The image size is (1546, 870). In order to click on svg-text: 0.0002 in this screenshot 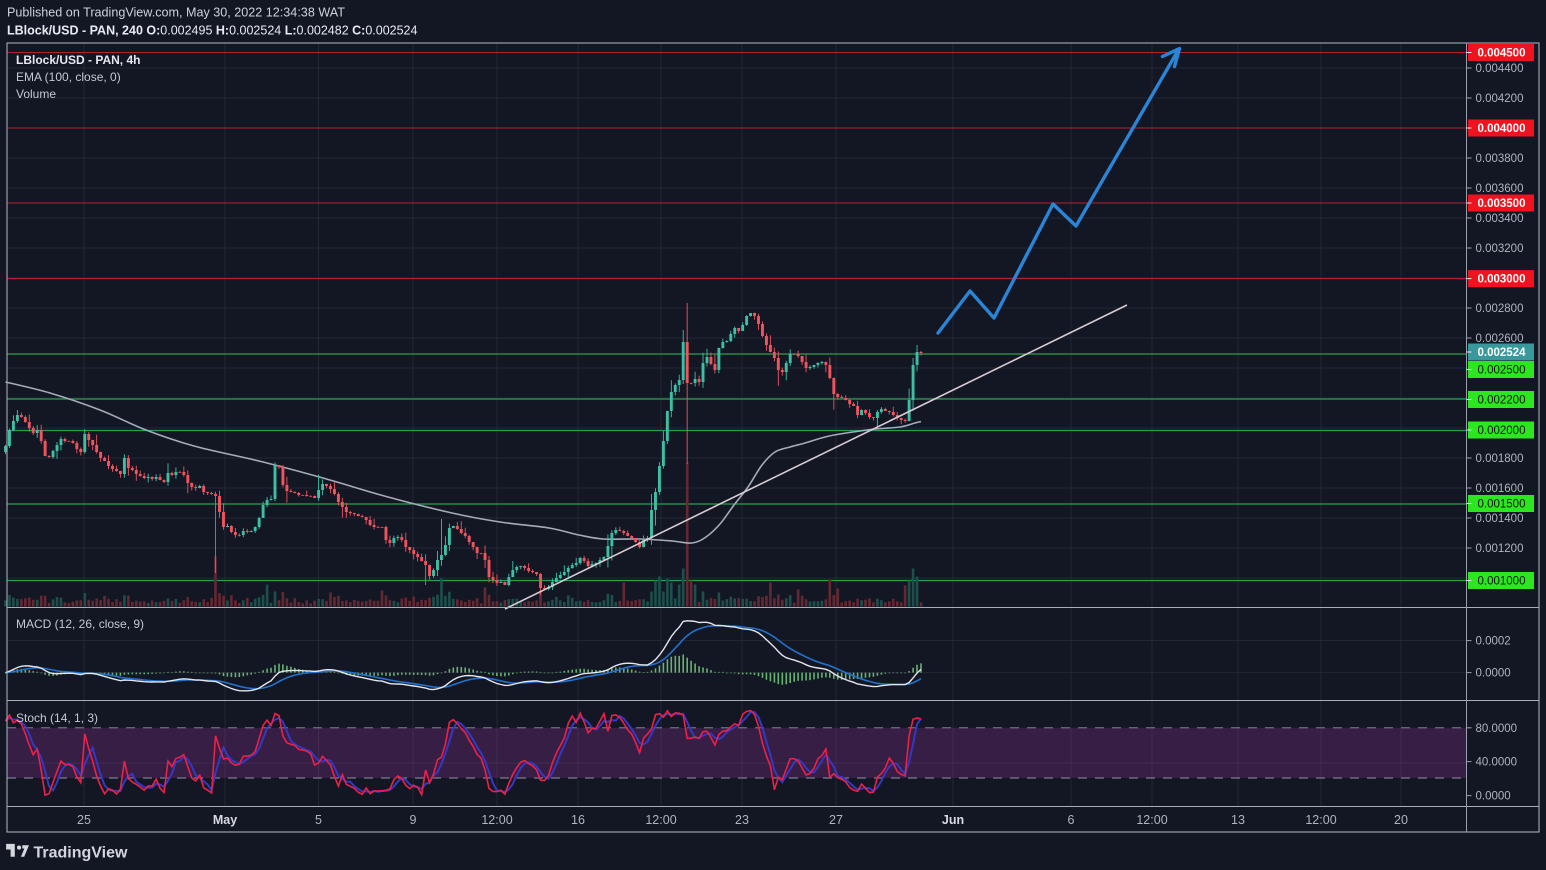, I will do `click(1493, 642)`.